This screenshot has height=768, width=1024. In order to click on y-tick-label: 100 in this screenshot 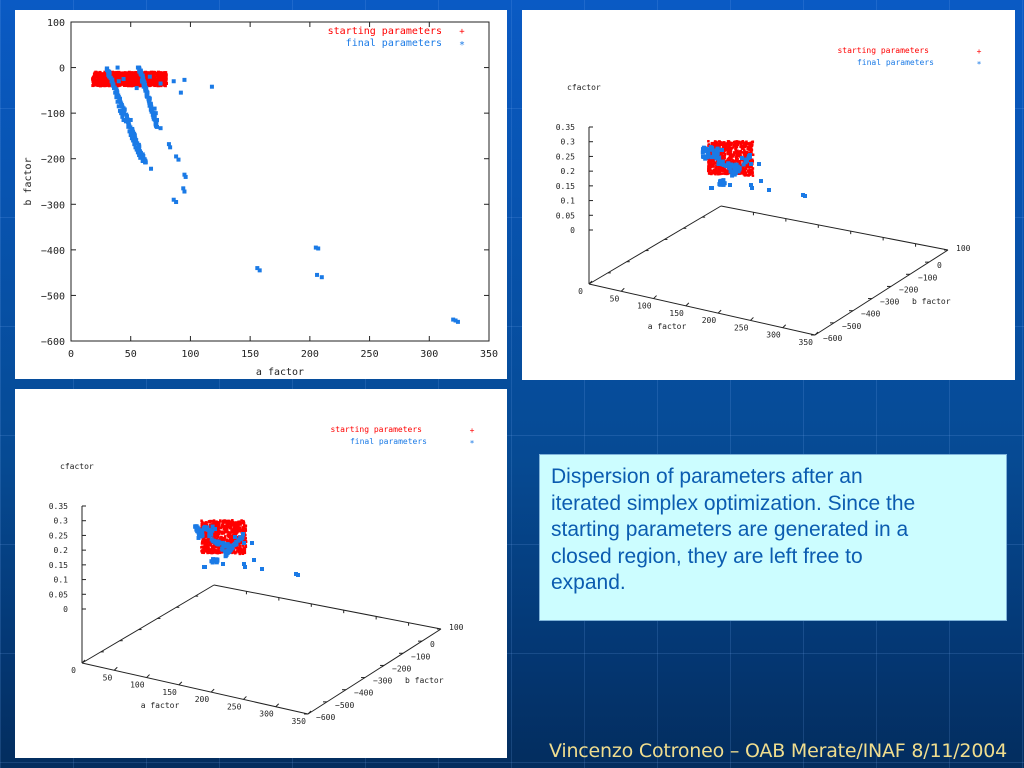, I will do `click(56, 23)`.